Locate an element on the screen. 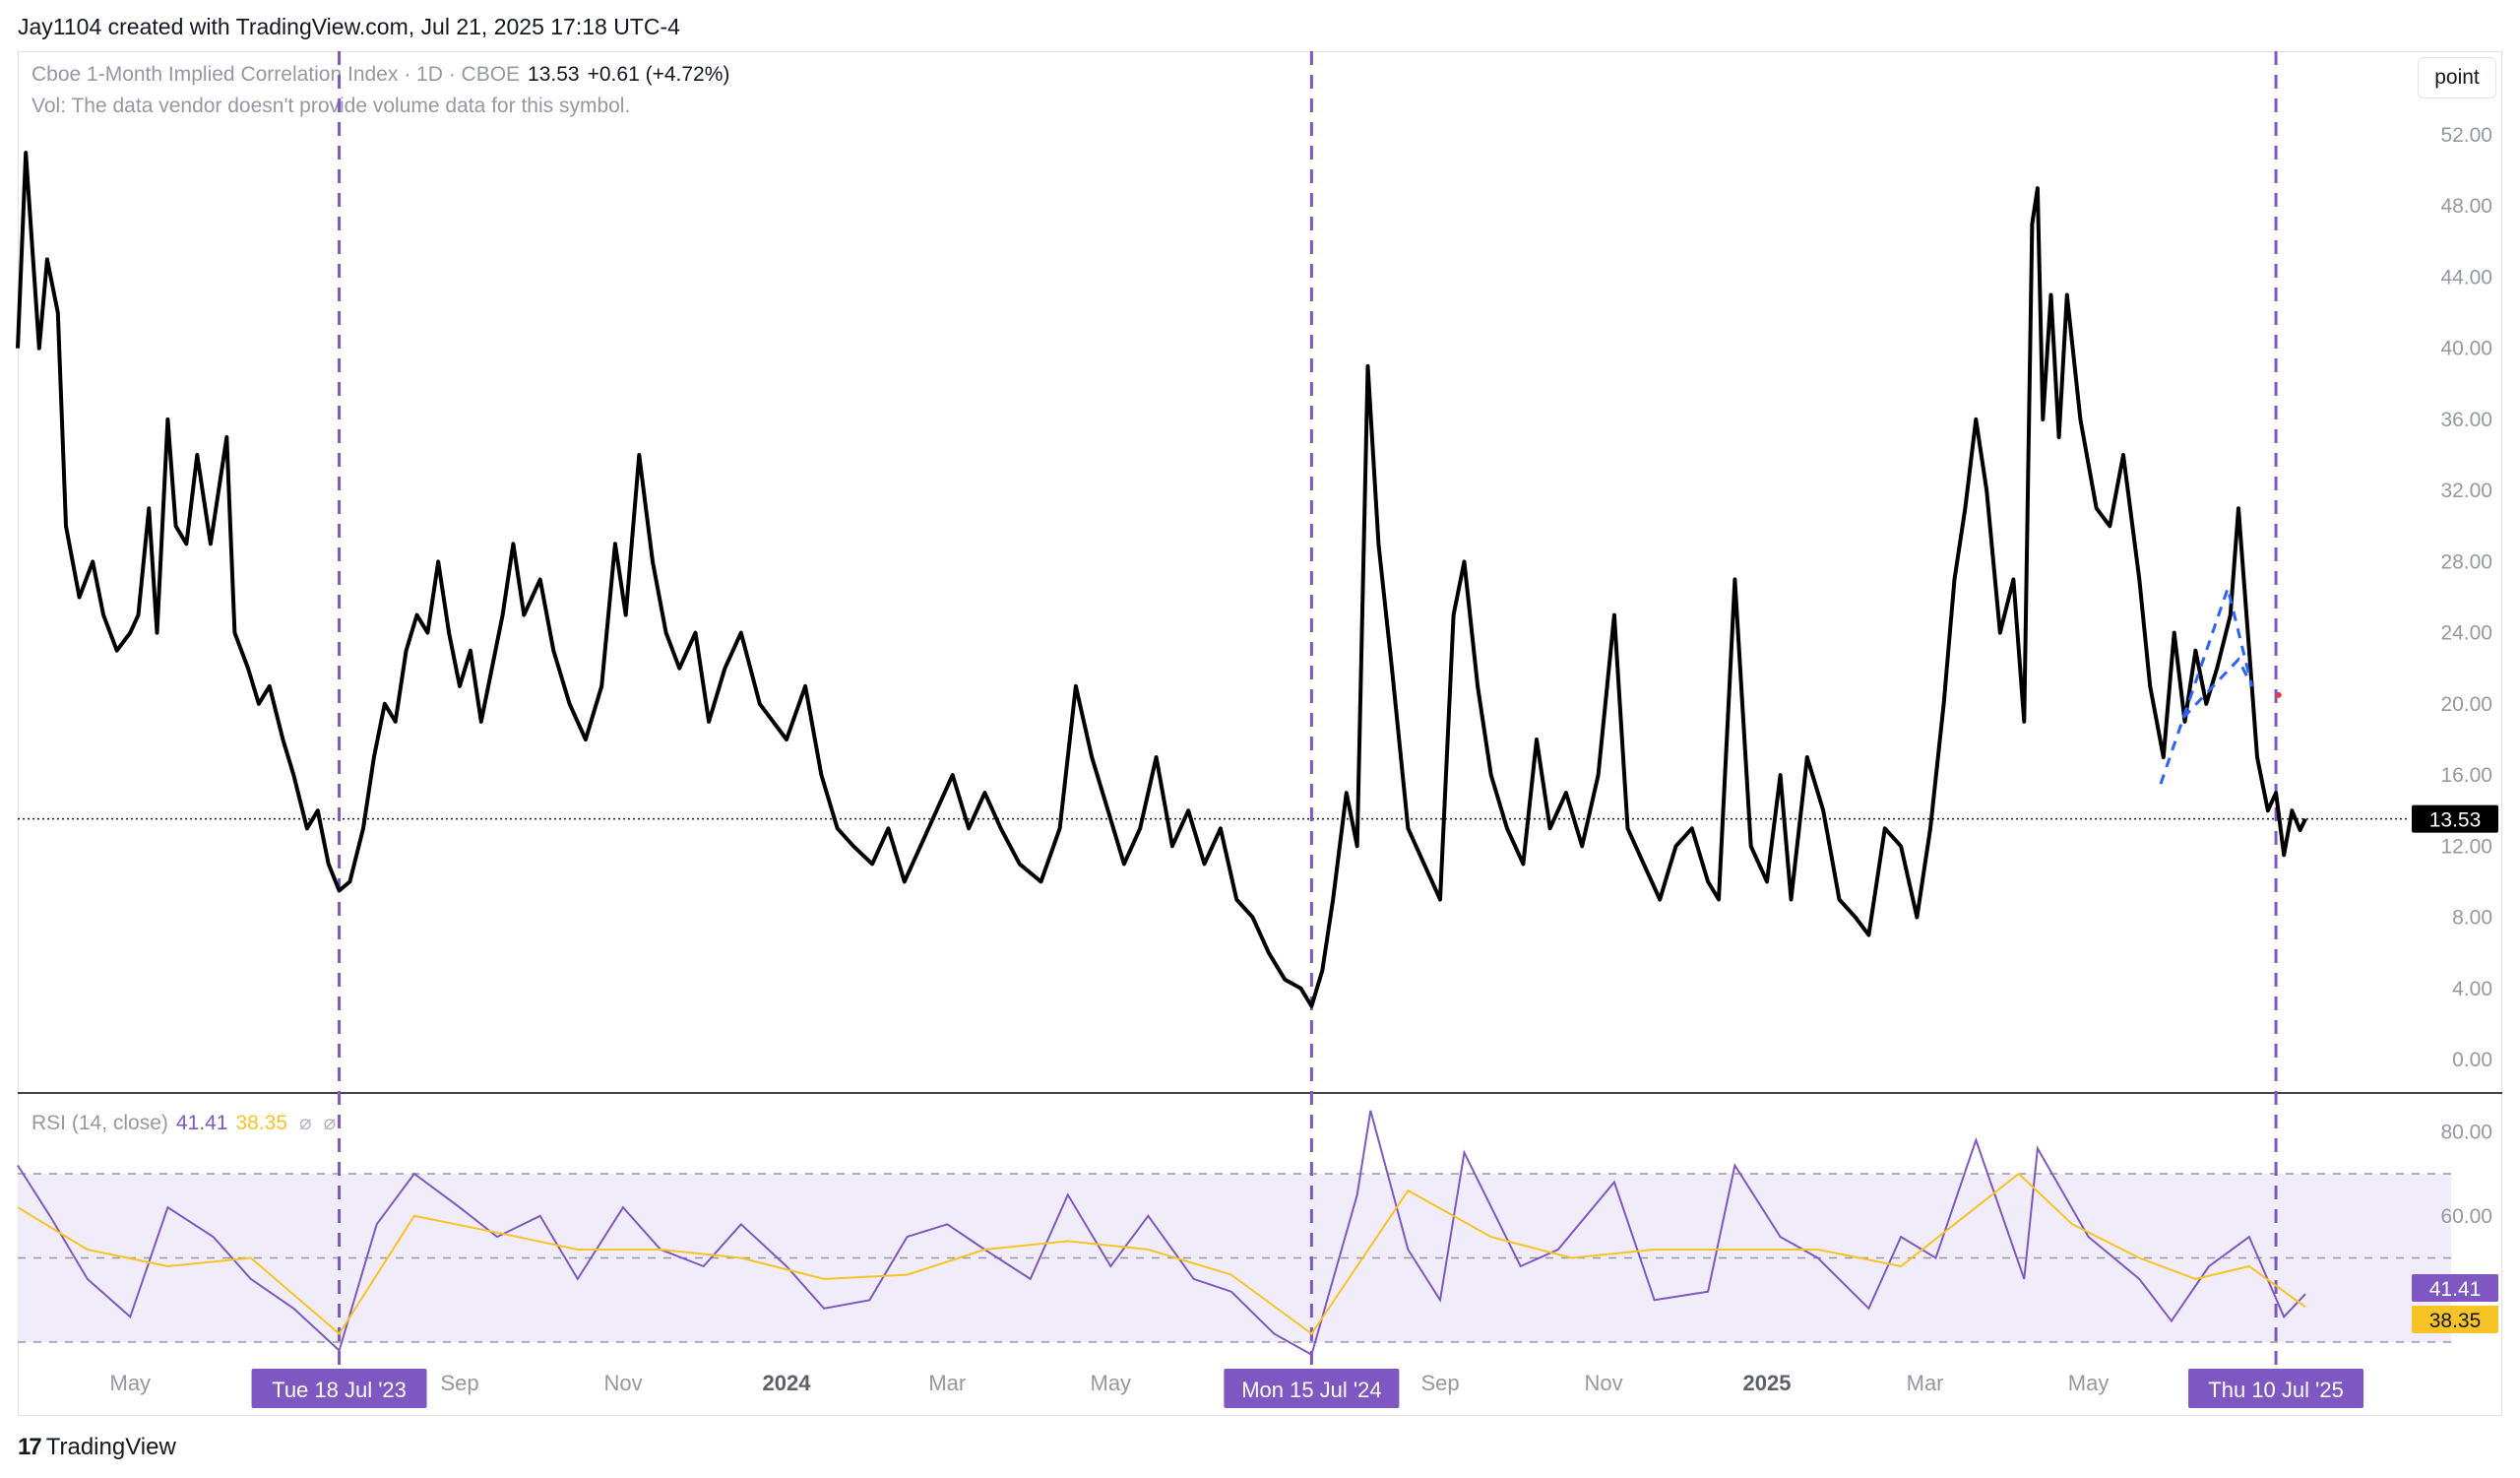 The width and height of the screenshot is (2520, 1478). rsi-ma-badge-bg is located at coordinates (2455, 1319).